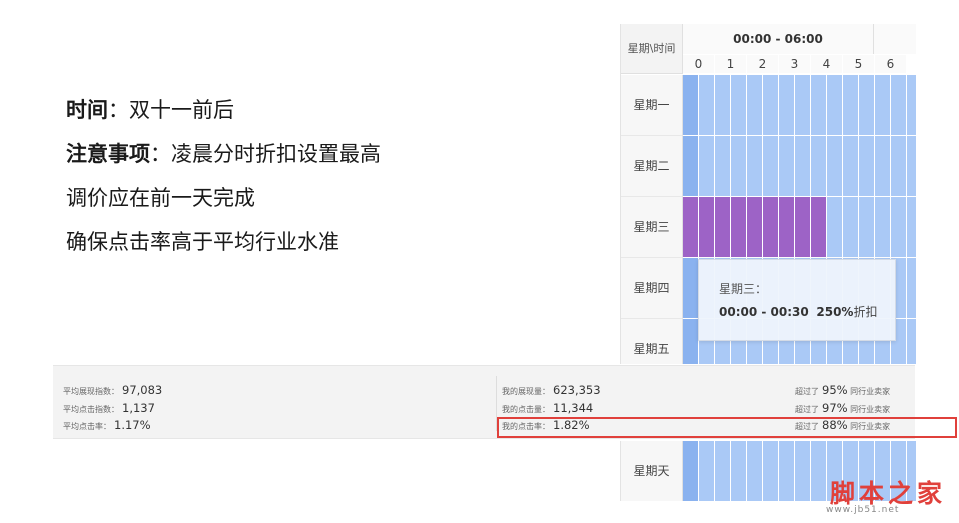  Describe the element at coordinates (132, 425) in the screenshot. I see `stat-value: 1.17%` at that location.